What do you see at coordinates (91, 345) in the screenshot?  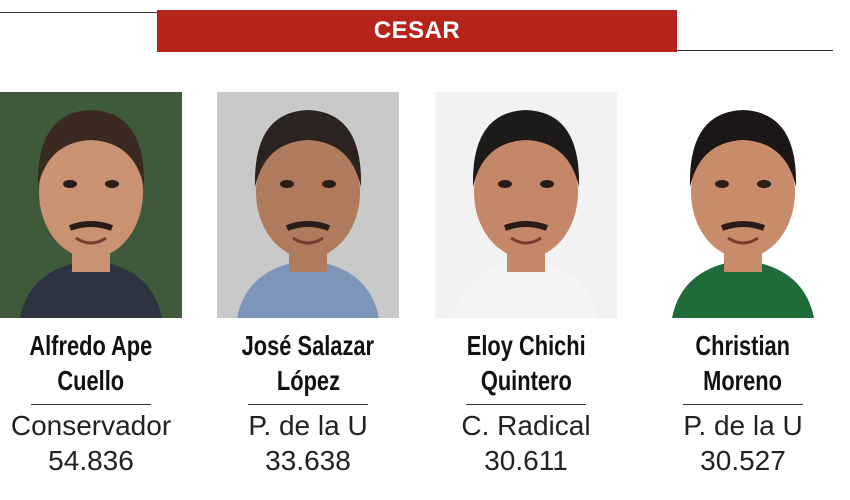 I see `name-line: Alfredo Ape` at bounding box center [91, 345].